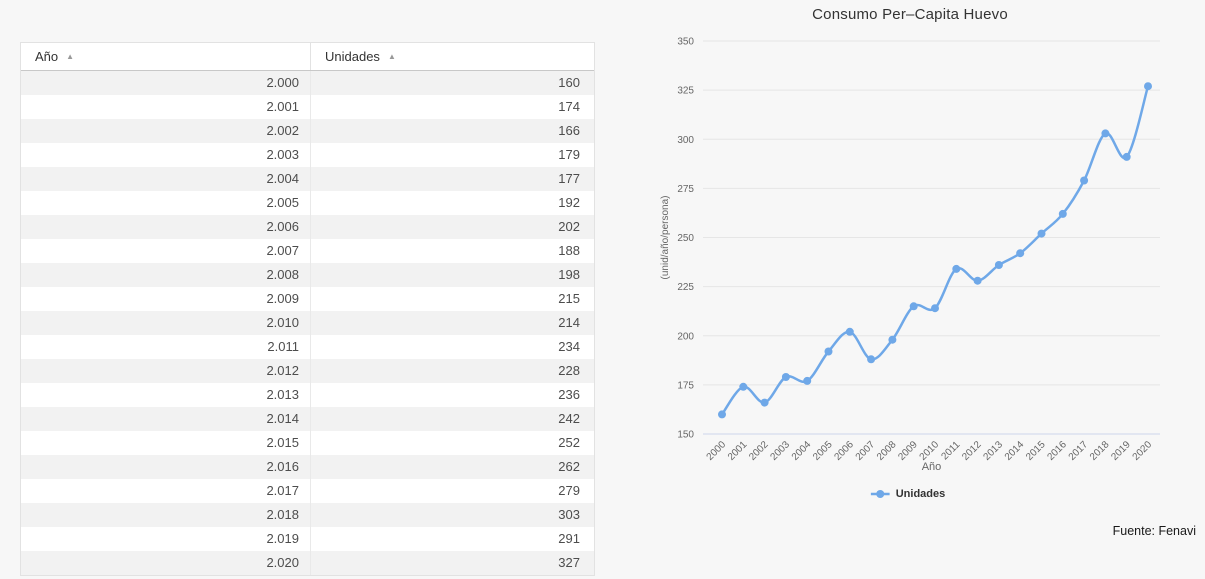 The width and height of the screenshot is (1205, 579). What do you see at coordinates (685, 238) in the screenshot?
I see `y-tick-label: 250` at bounding box center [685, 238].